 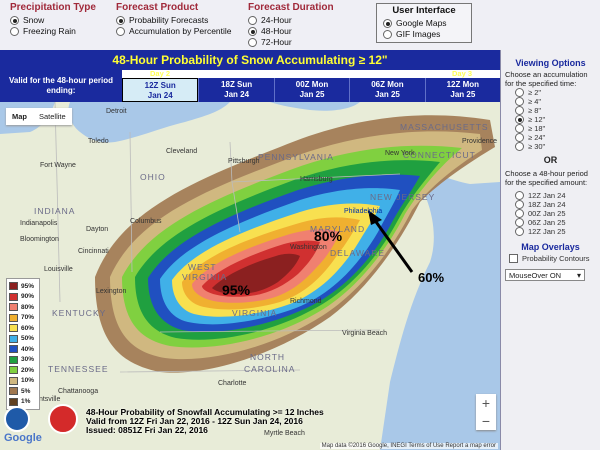 I want to click on state-label-new-jersey: NEW JERSEY, so click(x=403, y=197).